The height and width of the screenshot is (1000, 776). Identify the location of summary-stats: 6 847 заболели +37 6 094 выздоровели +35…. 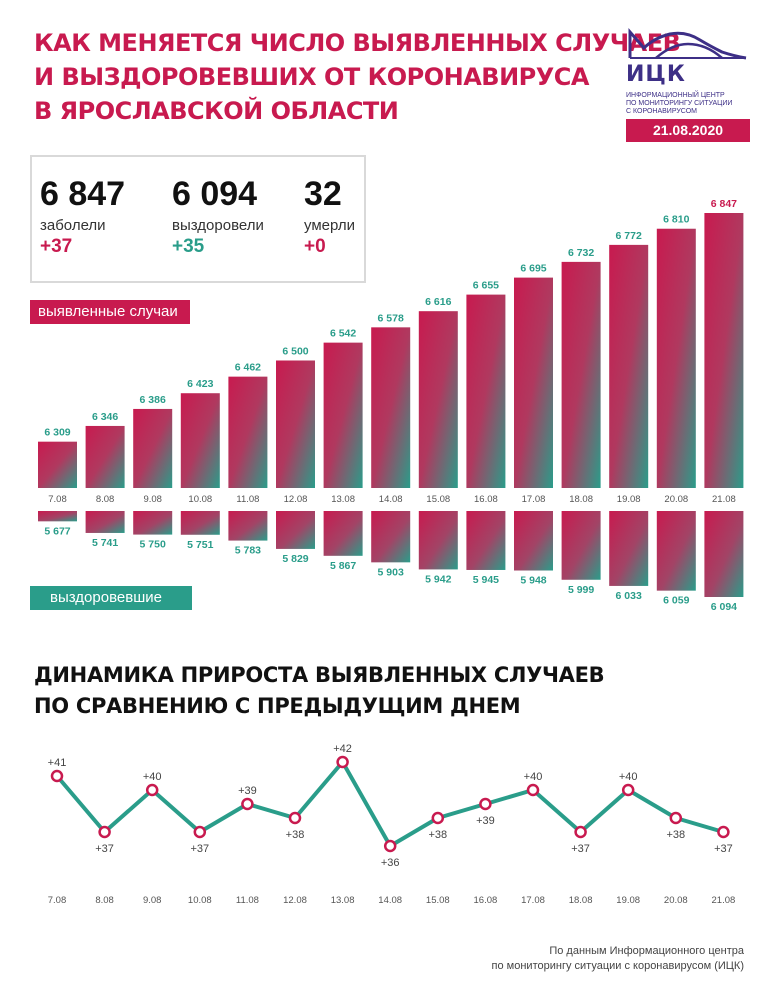
(198, 219).